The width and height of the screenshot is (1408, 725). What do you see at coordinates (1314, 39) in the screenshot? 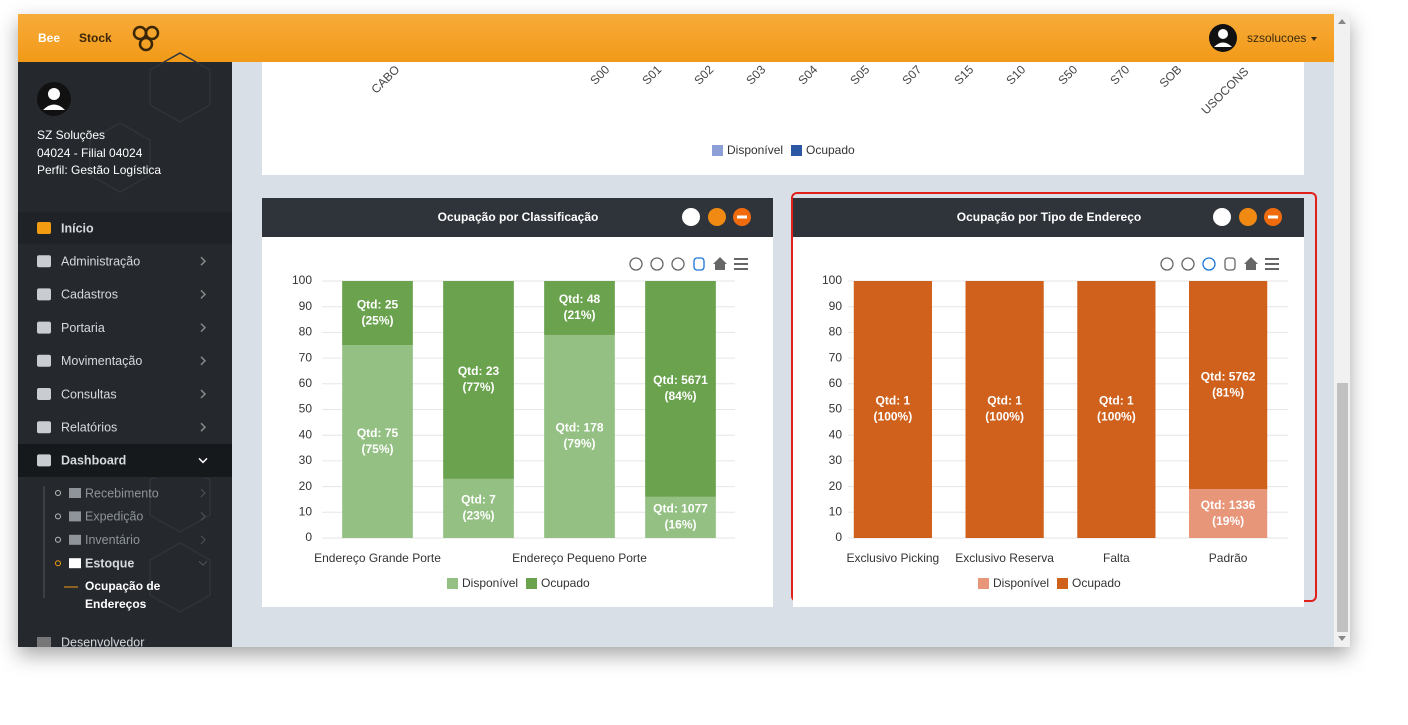
I see `user-caret` at bounding box center [1314, 39].